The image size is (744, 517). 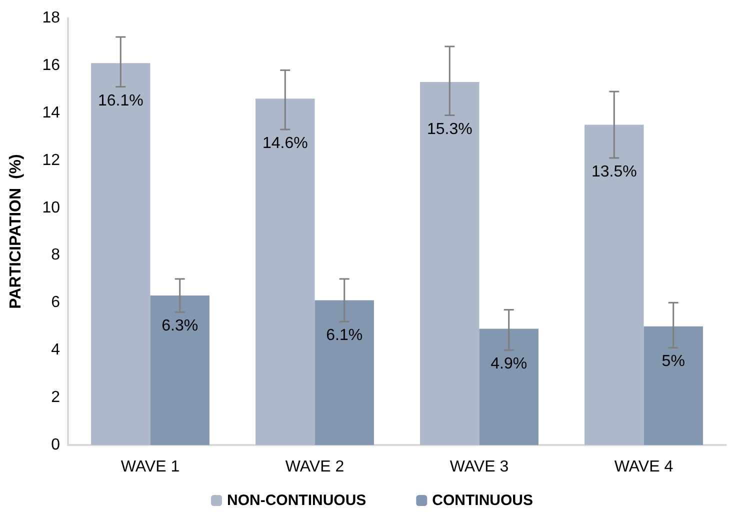 What do you see at coordinates (180, 326) in the screenshot?
I see `data-label: 6.3%` at bounding box center [180, 326].